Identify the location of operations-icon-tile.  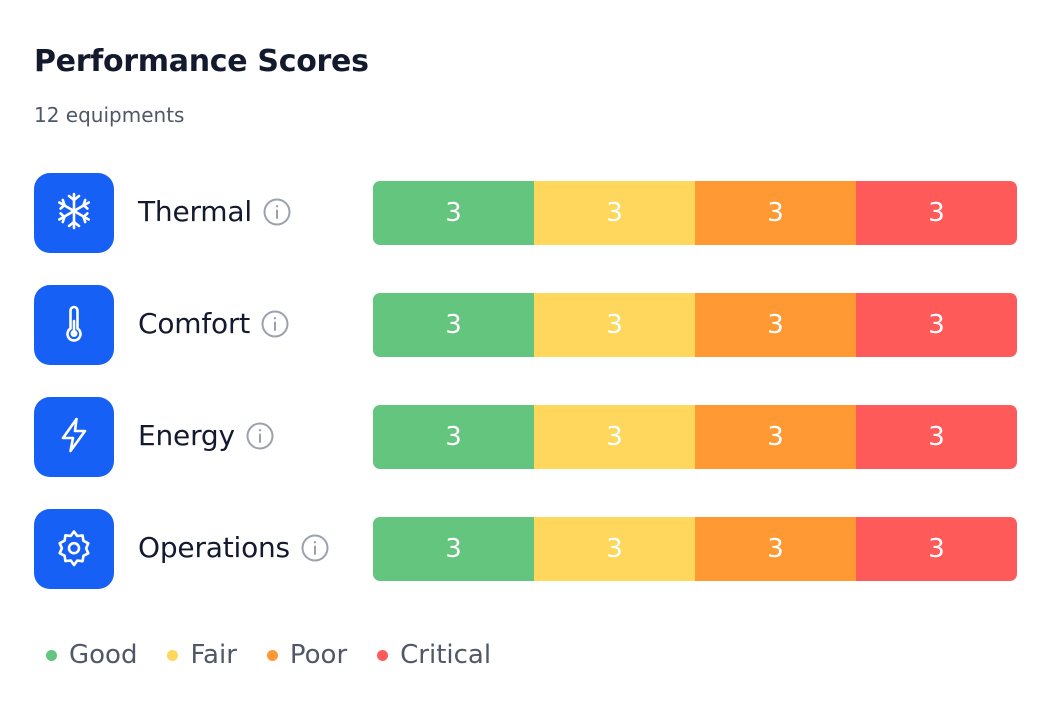
(74, 549).